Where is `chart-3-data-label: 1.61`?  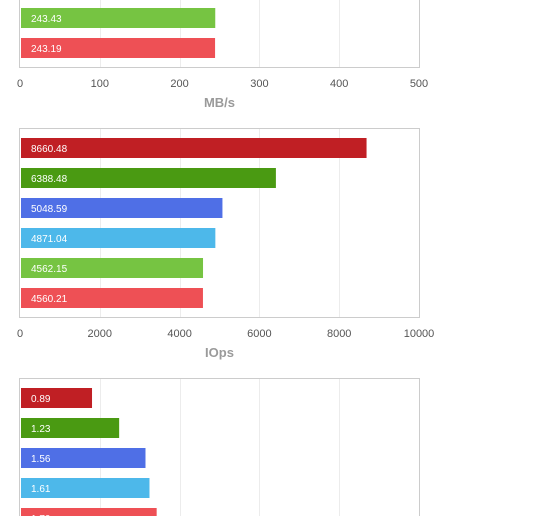 chart-3-data-label: 1.61 is located at coordinates (41, 489).